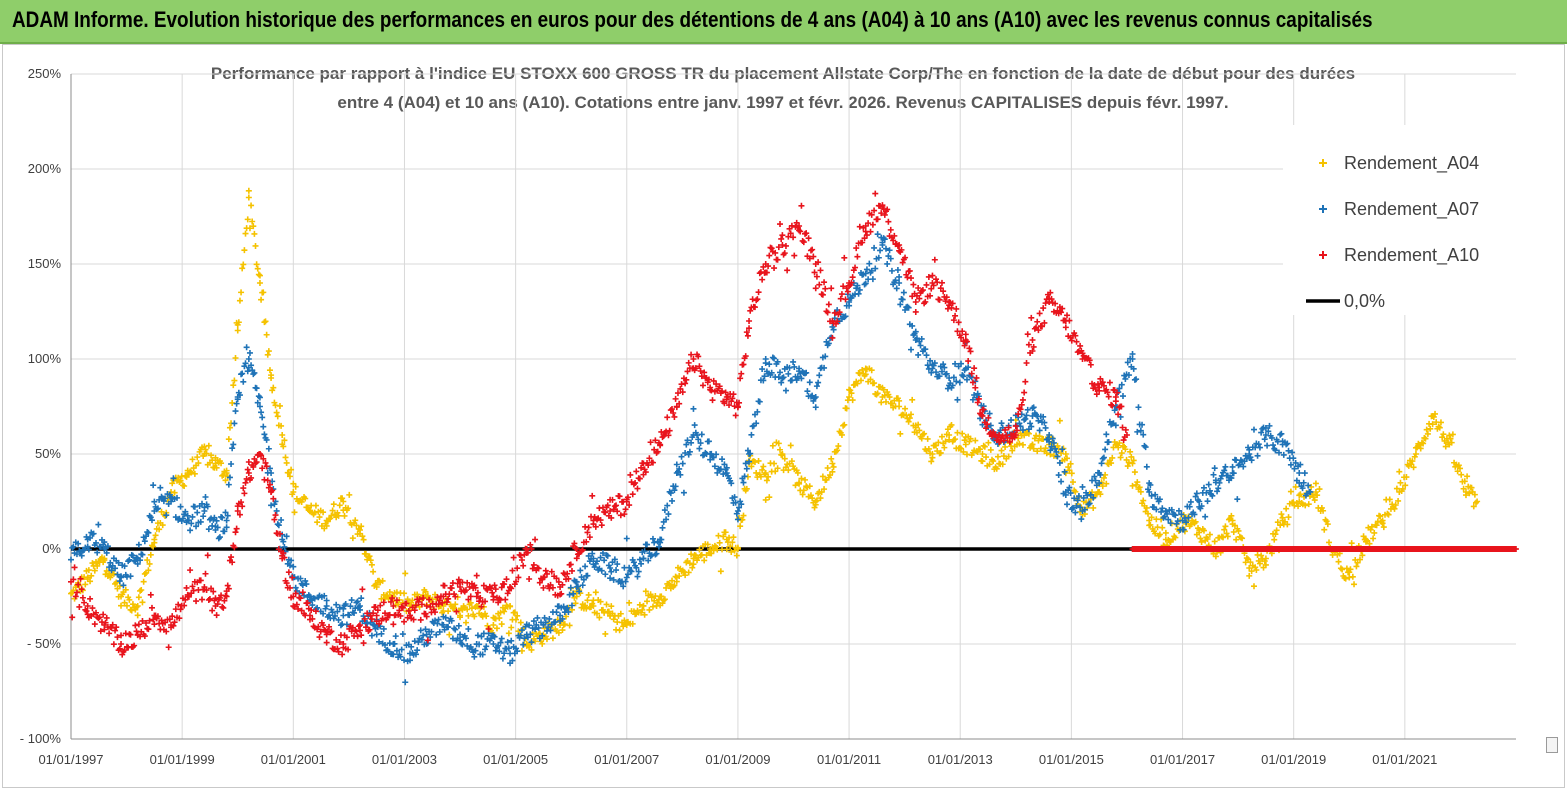 The height and width of the screenshot is (790, 1567). I want to click on legend-box, so click(1400, 220).